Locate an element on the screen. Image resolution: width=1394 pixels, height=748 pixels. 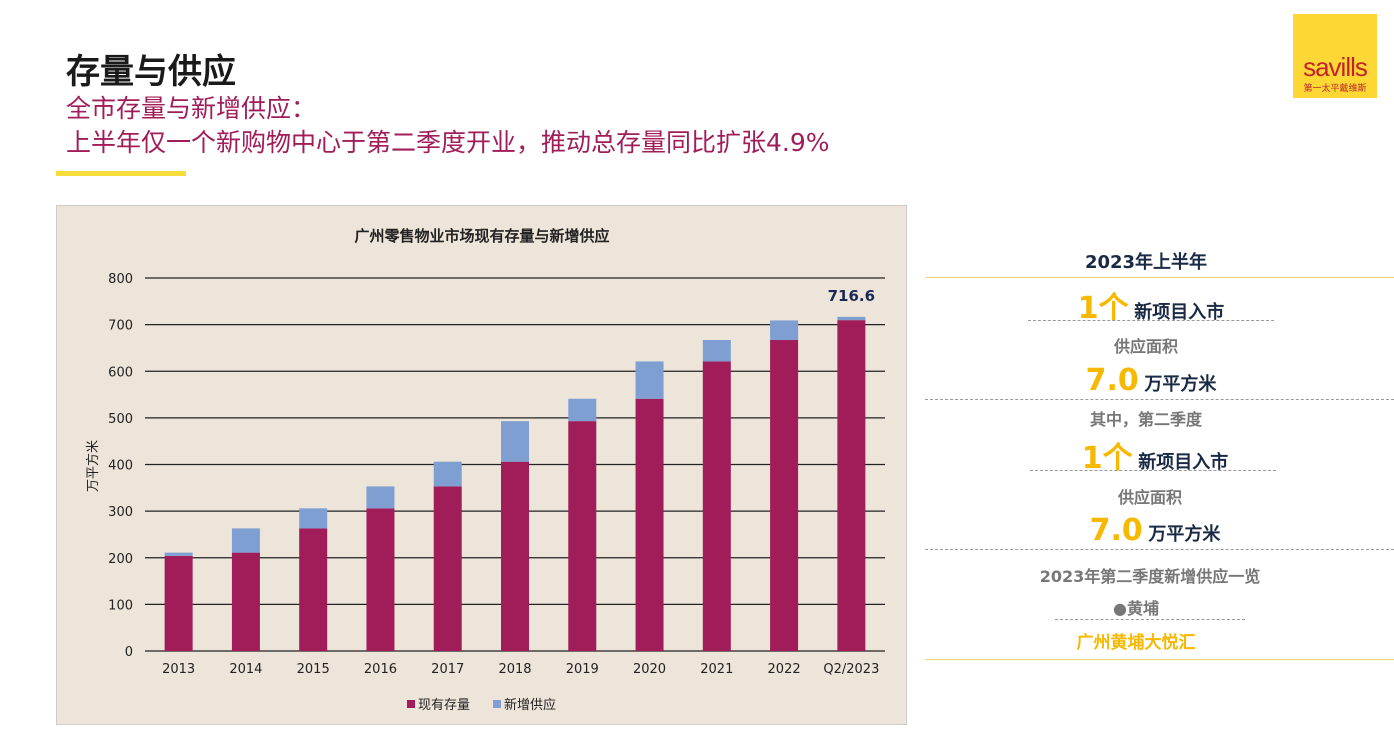
area2: 7.0 is located at coordinates (1116, 530).